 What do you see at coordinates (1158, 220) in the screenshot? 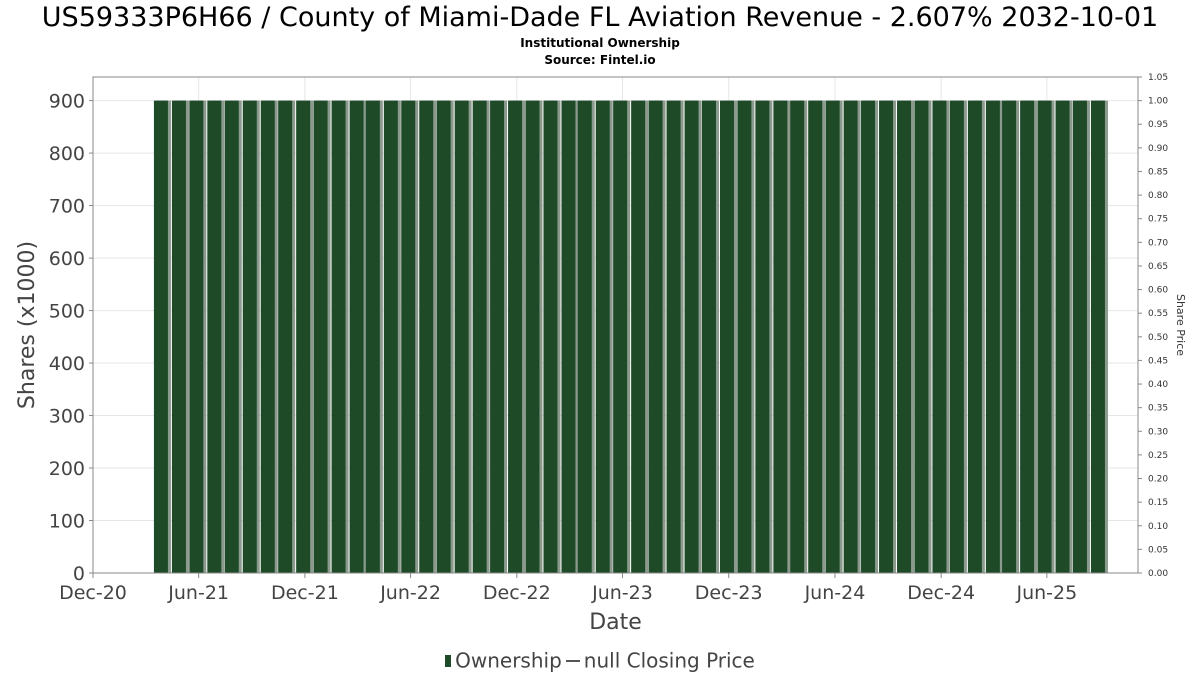
I see `y2-tick-label: 0.75` at bounding box center [1158, 220].